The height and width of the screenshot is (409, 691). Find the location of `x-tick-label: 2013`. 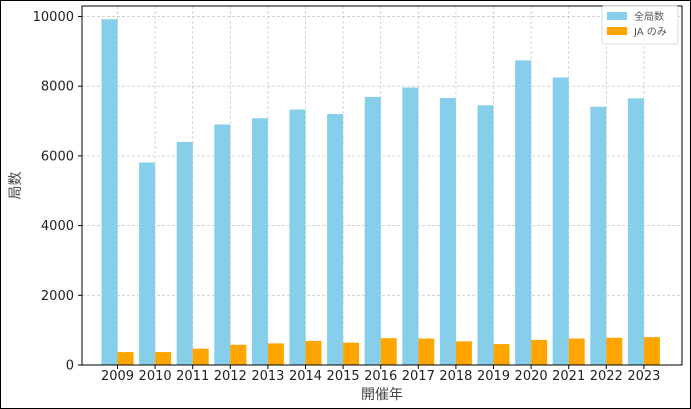

x-tick-label: 2013 is located at coordinates (267, 376).